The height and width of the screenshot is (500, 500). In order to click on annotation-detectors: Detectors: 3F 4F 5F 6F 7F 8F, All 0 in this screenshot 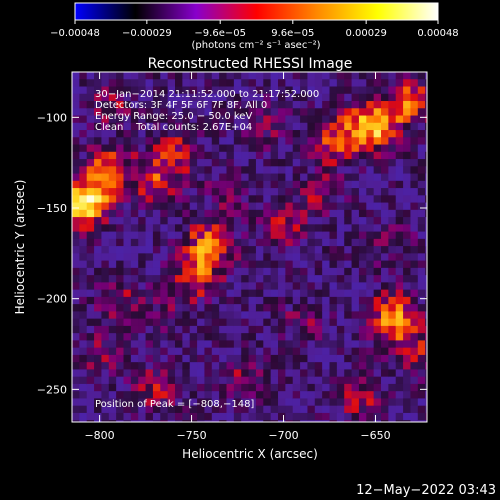, I will do `click(181, 105)`.